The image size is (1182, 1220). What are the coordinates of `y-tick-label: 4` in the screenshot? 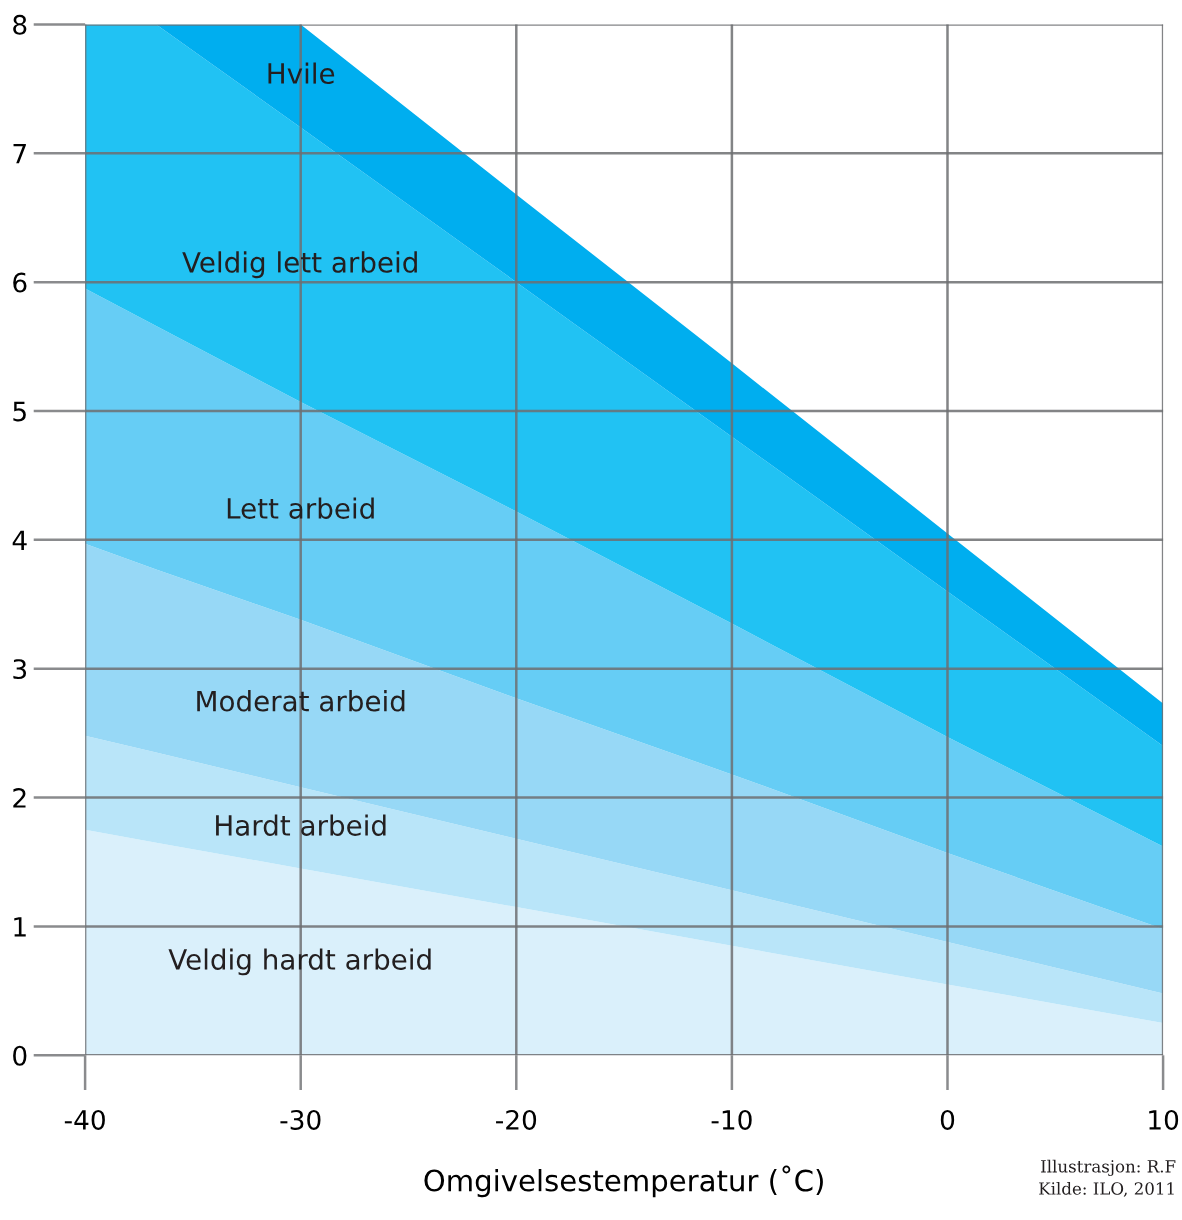 It's located at (19, 540).